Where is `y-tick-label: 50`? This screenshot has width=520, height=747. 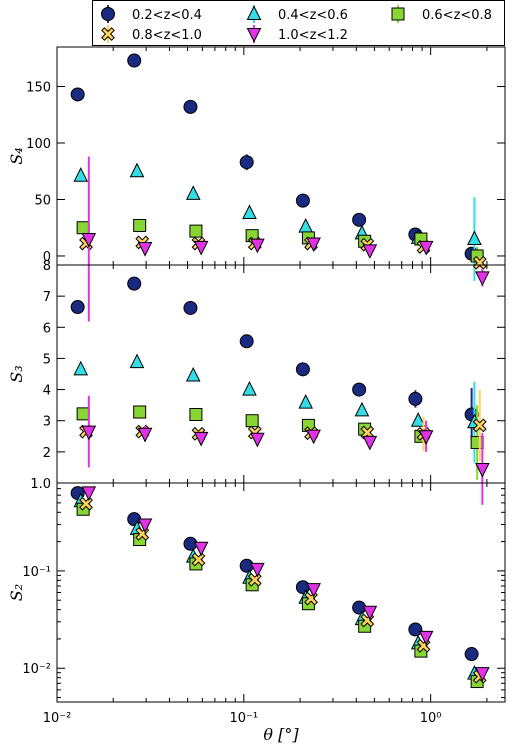
y-tick-label: 50 is located at coordinates (42, 200).